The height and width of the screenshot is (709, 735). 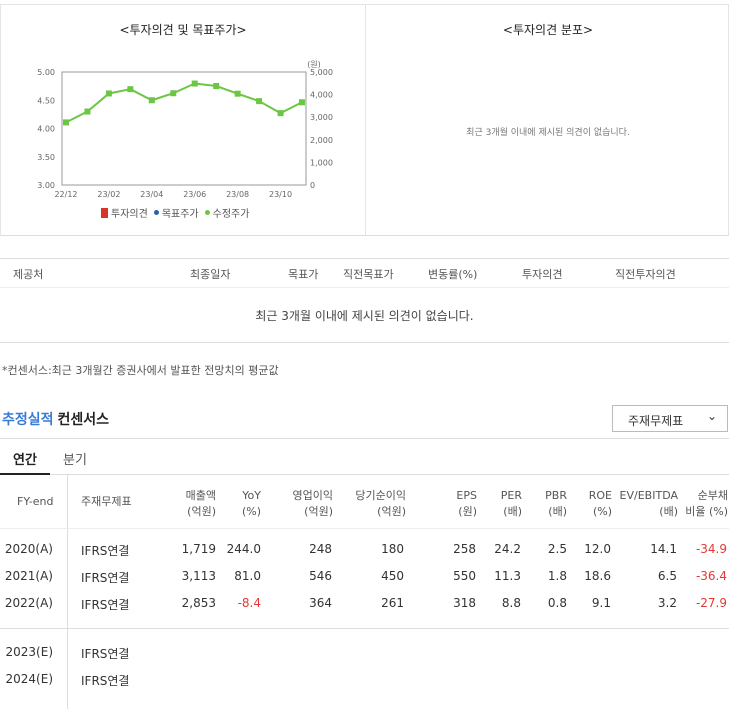 What do you see at coordinates (321, 162) in the screenshot?
I see `right-axis-tick-label: 1,000` at bounding box center [321, 162].